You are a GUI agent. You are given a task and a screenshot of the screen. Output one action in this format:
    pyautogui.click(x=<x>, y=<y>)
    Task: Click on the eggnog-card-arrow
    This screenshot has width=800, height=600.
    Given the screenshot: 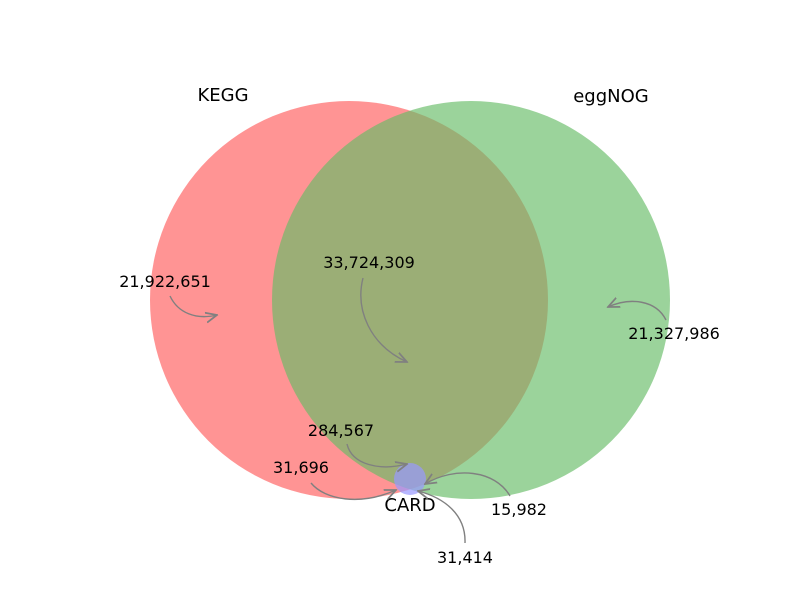 What is the action you would take?
    pyautogui.click(x=468, y=484)
    